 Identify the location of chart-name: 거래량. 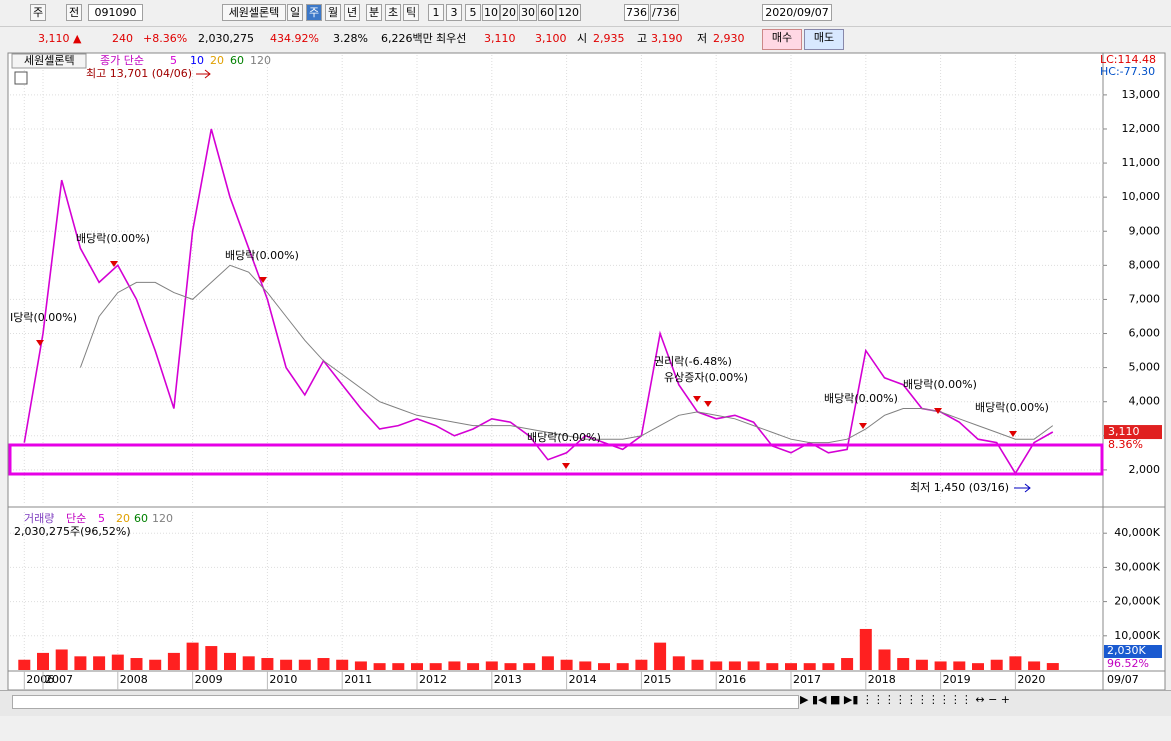
(39, 518).